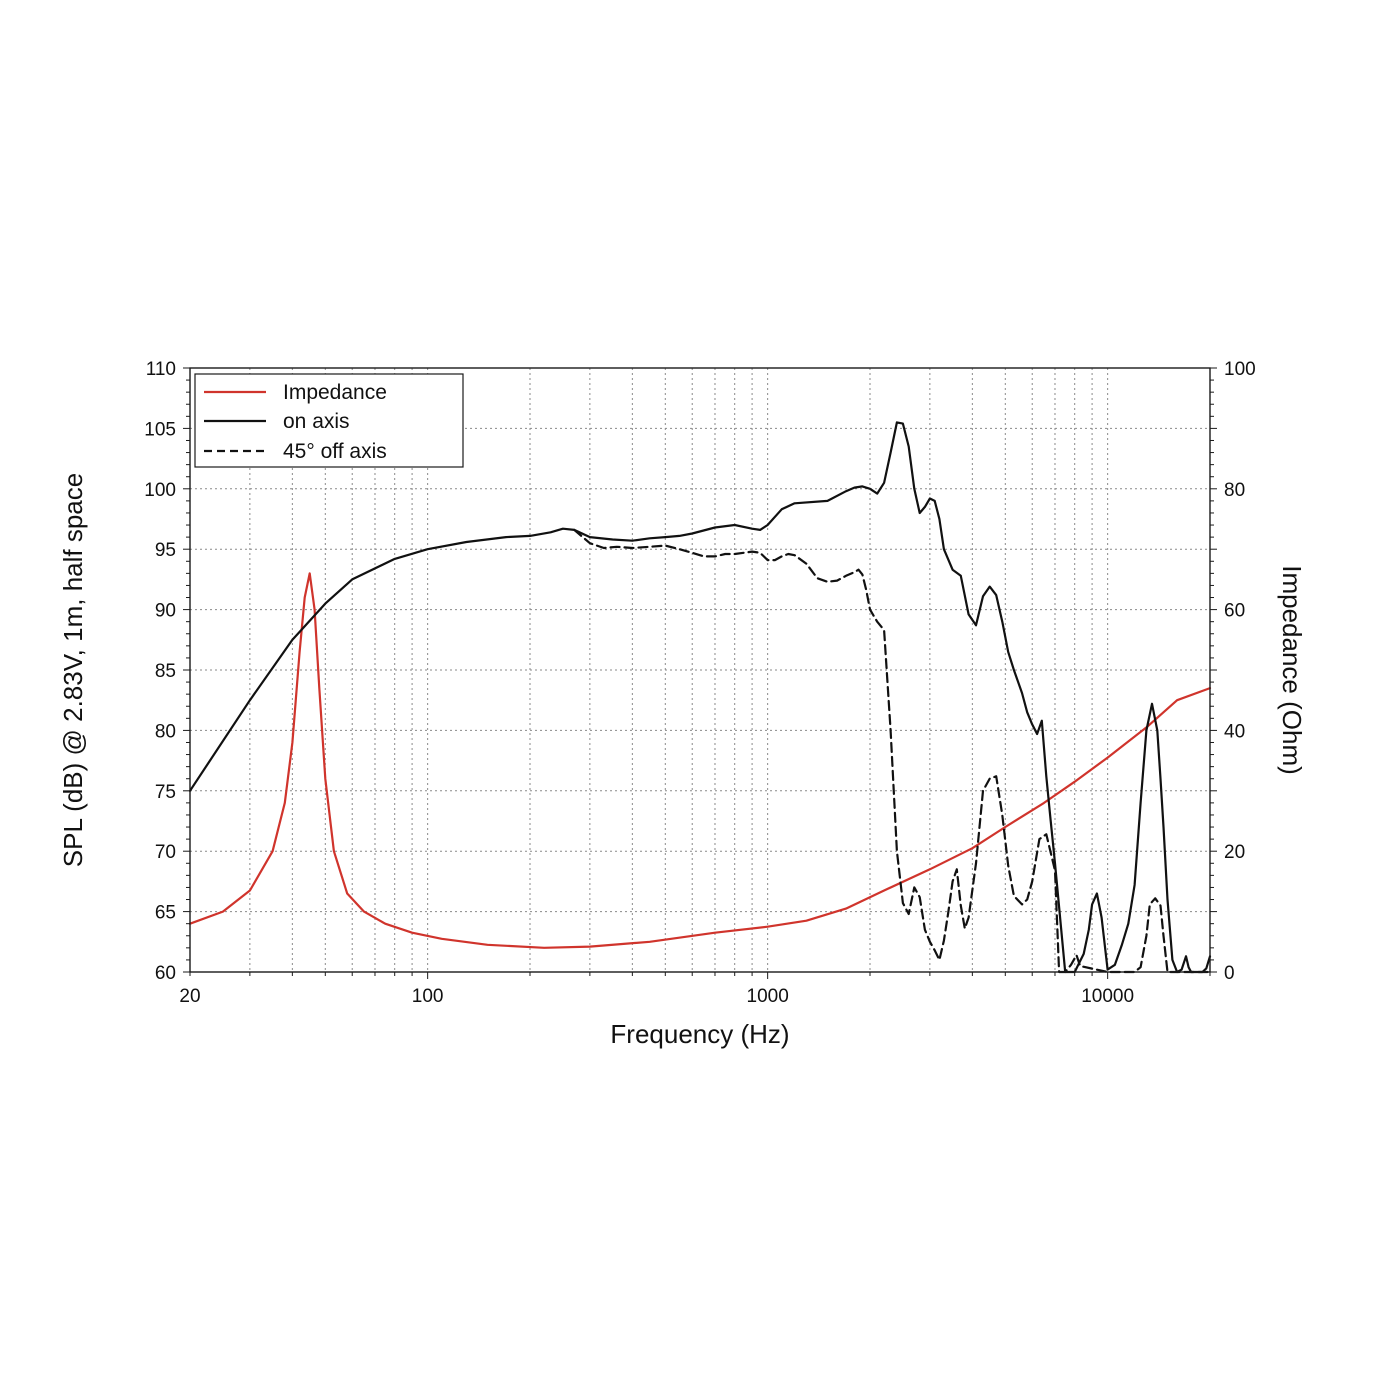 The image size is (1400, 1400). Describe the element at coordinates (165, 550) in the screenshot. I see `y-left-tick-label: 95` at that location.